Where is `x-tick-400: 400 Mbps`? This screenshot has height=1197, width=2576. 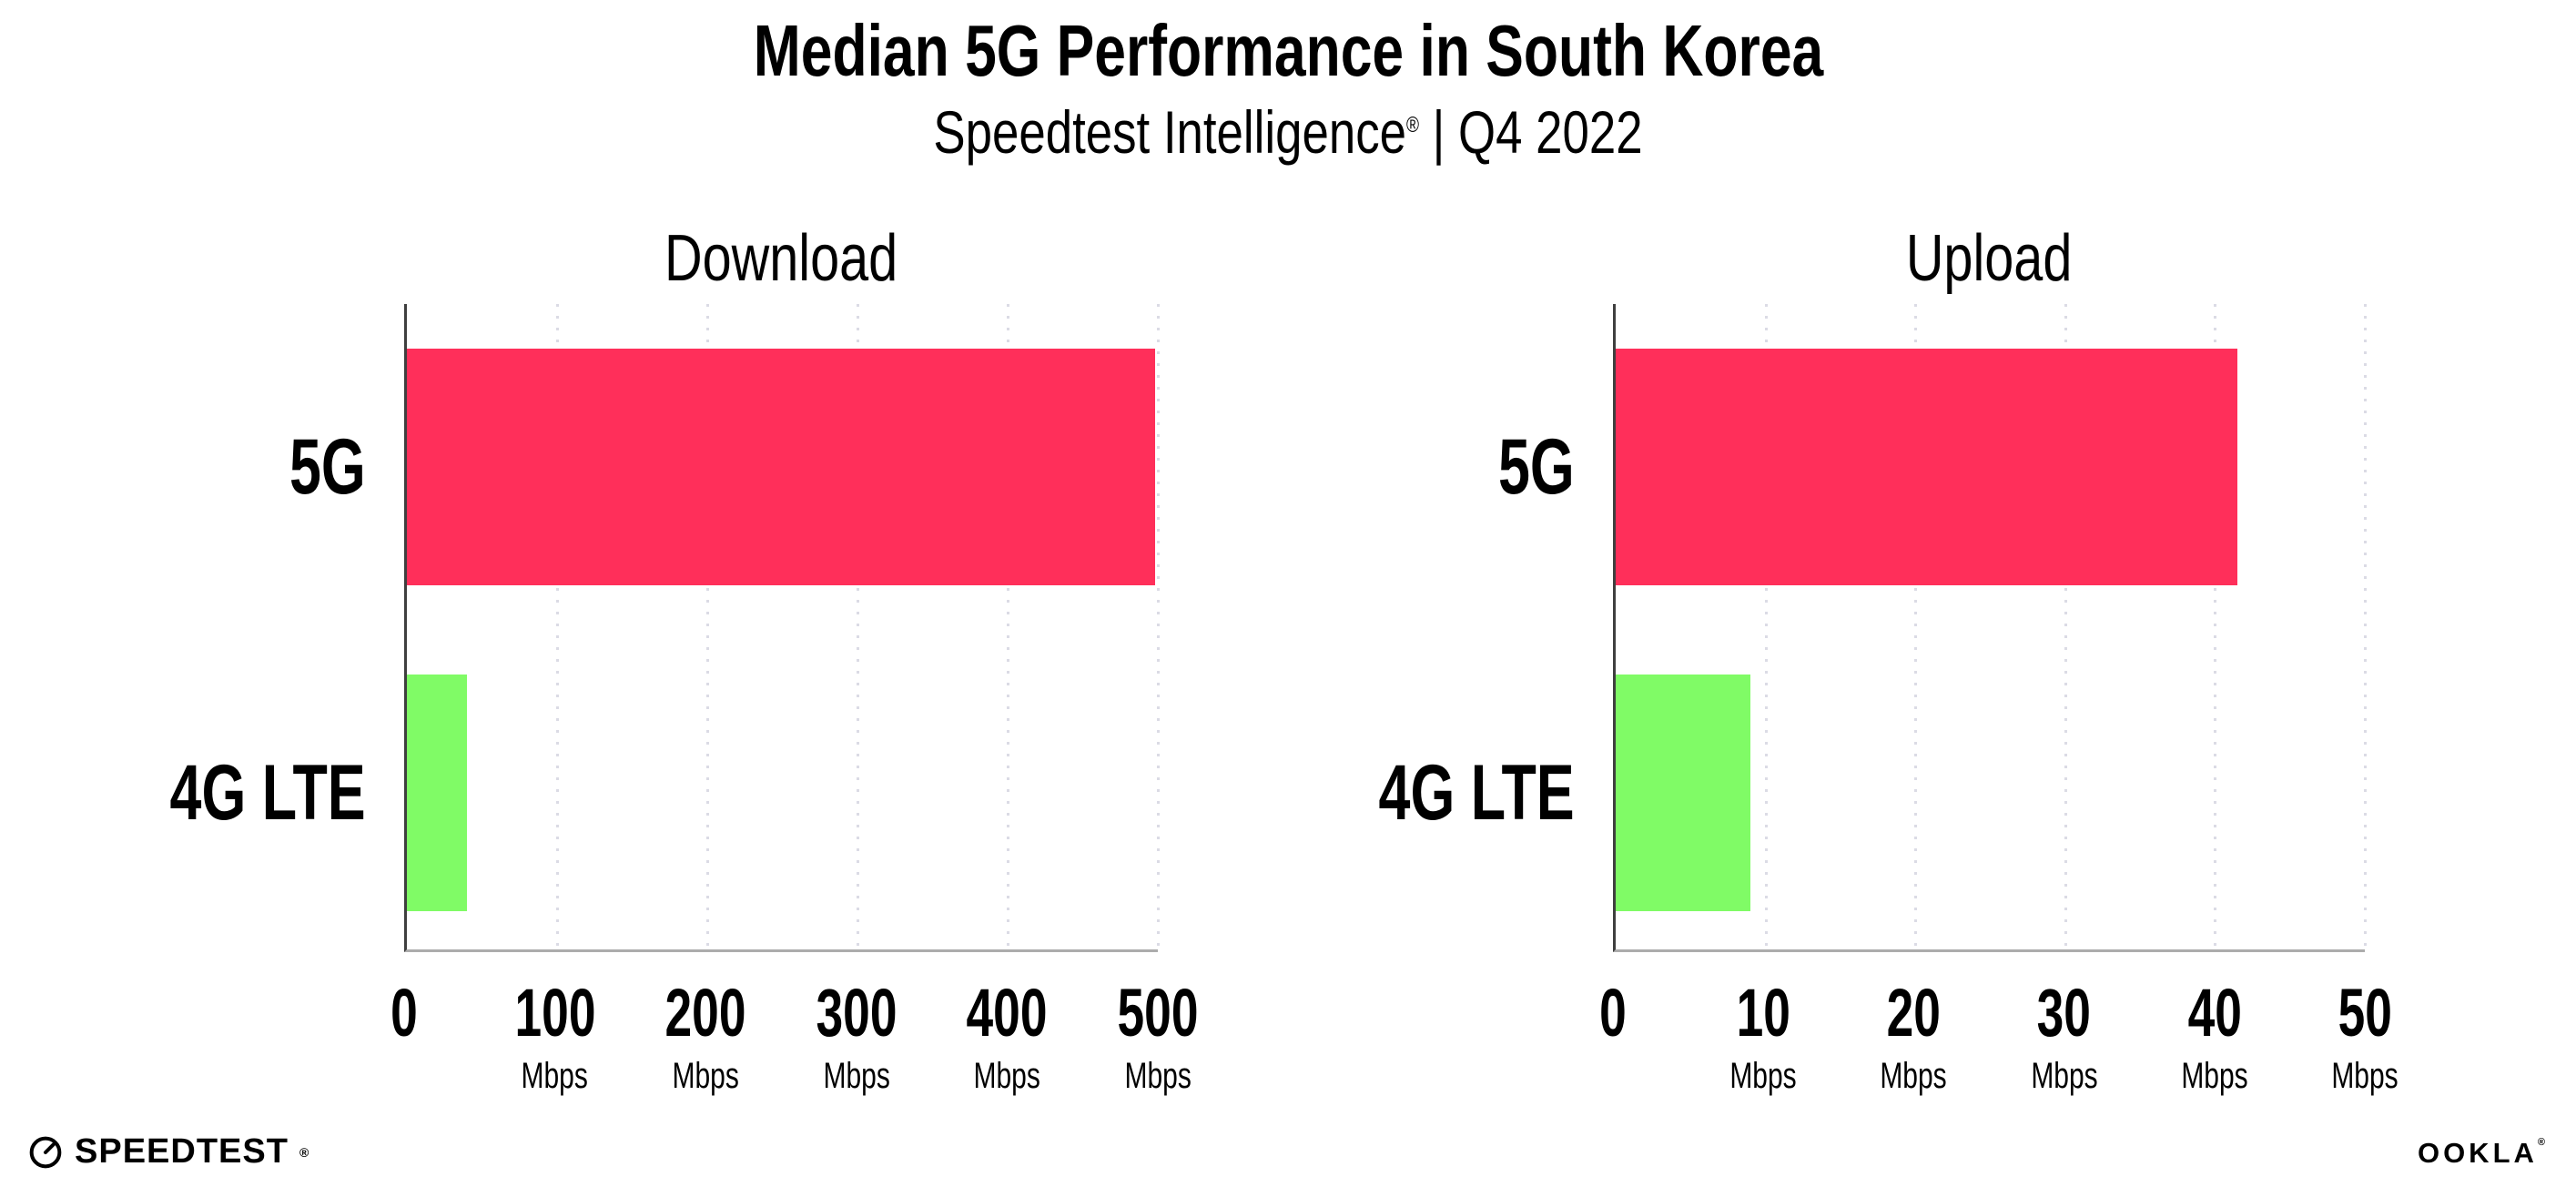
x-tick-400: 400 Mbps is located at coordinates (1007, 1024).